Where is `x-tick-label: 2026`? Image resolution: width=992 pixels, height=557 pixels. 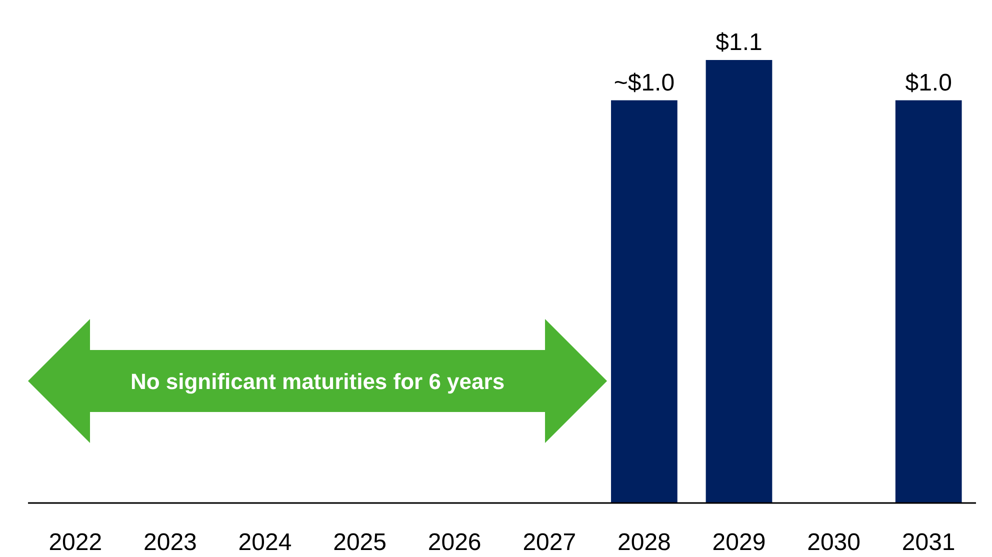
x-tick-label: 2026 is located at coordinates (455, 542).